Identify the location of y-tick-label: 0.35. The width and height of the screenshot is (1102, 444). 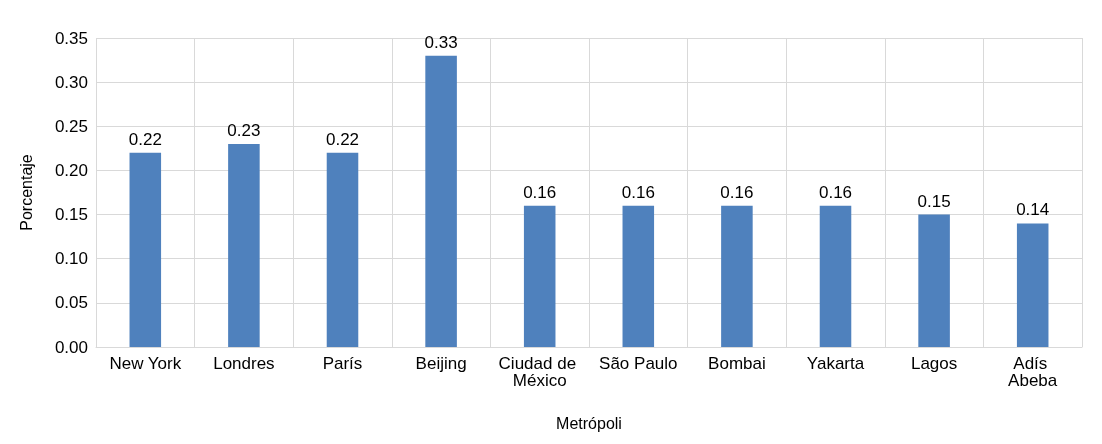
(71, 38).